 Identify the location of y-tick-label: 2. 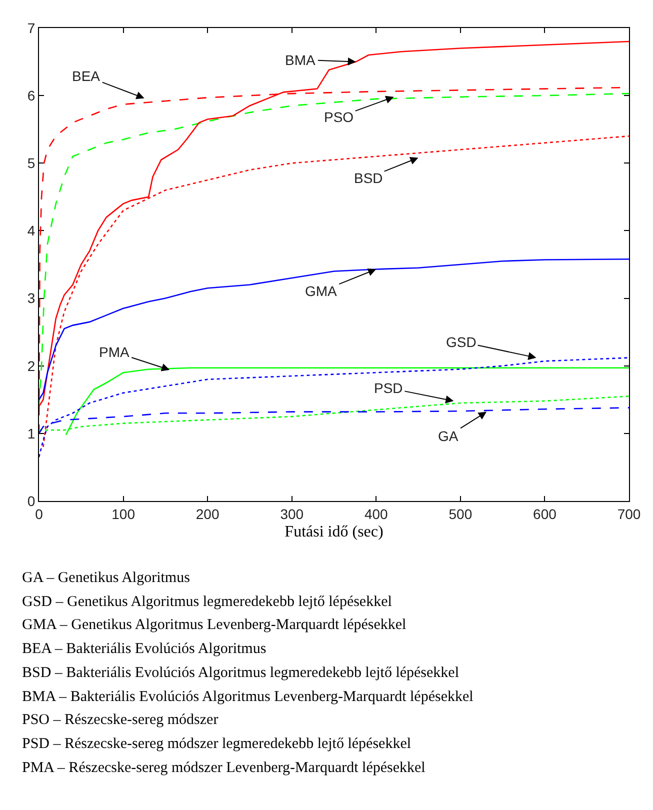
(31, 366).